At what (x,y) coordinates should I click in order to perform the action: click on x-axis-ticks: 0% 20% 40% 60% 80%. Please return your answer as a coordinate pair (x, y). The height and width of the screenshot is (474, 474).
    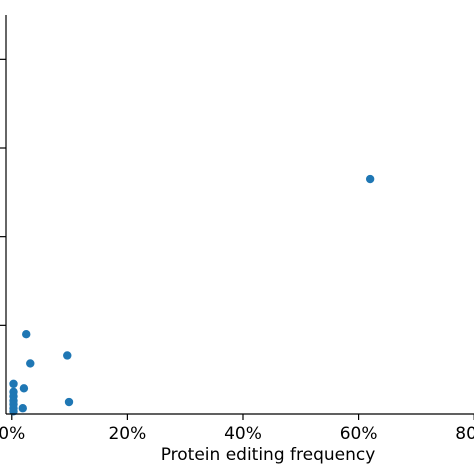
    Looking at the image, I should click on (237, 429).